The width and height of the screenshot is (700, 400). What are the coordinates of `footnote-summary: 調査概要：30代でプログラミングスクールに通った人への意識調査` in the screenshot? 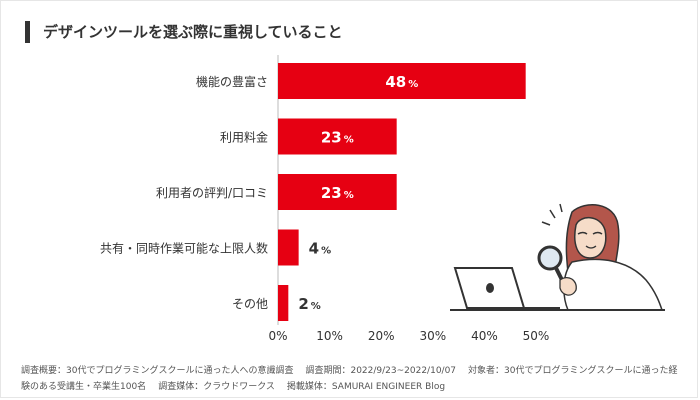 It's located at (157, 371).